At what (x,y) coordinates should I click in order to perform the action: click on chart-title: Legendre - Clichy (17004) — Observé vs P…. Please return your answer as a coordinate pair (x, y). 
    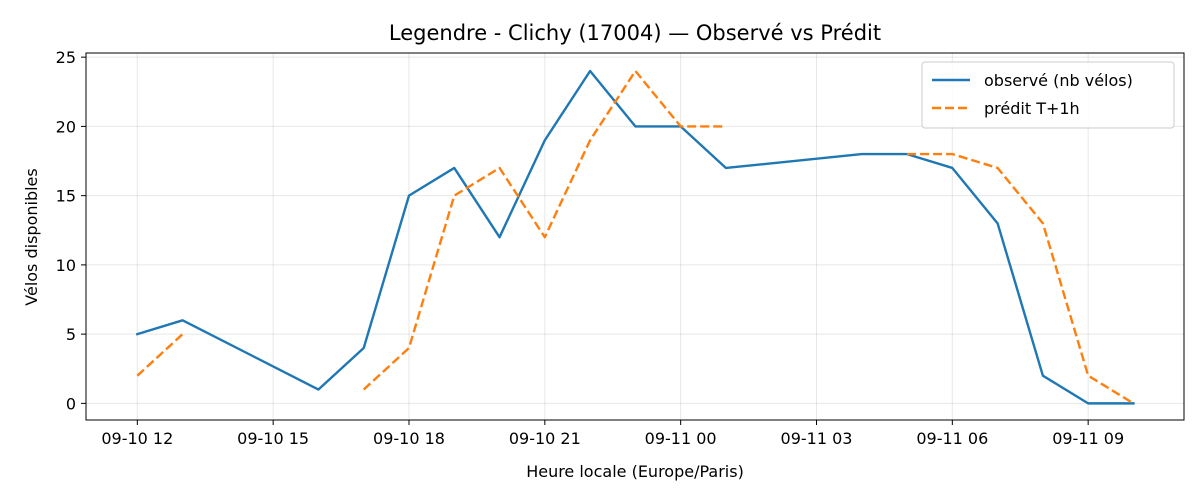
    Looking at the image, I should click on (635, 33).